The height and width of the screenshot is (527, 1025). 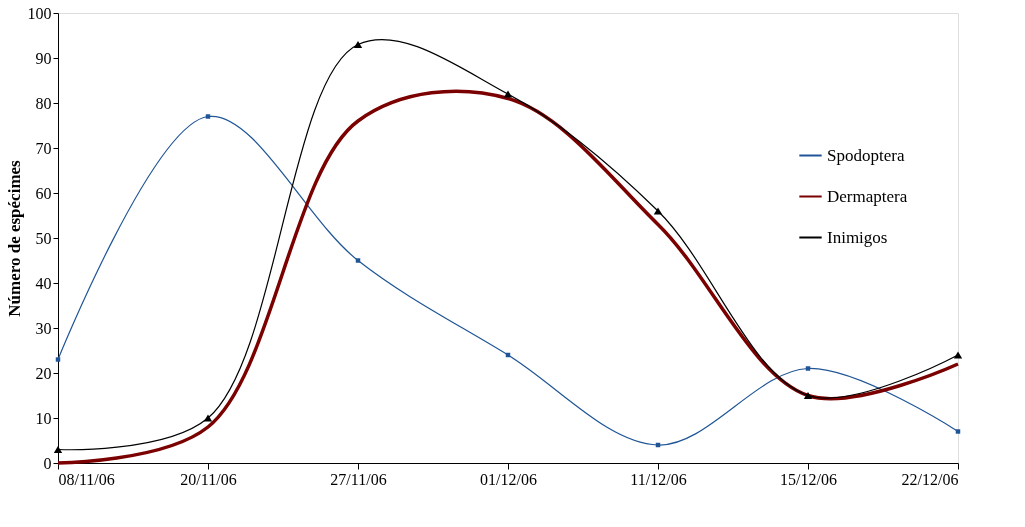 What do you see at coordinates (866, 155) in the screenshot?
I see `legend-label: Spodoptera` at bounding box center [866, 155].